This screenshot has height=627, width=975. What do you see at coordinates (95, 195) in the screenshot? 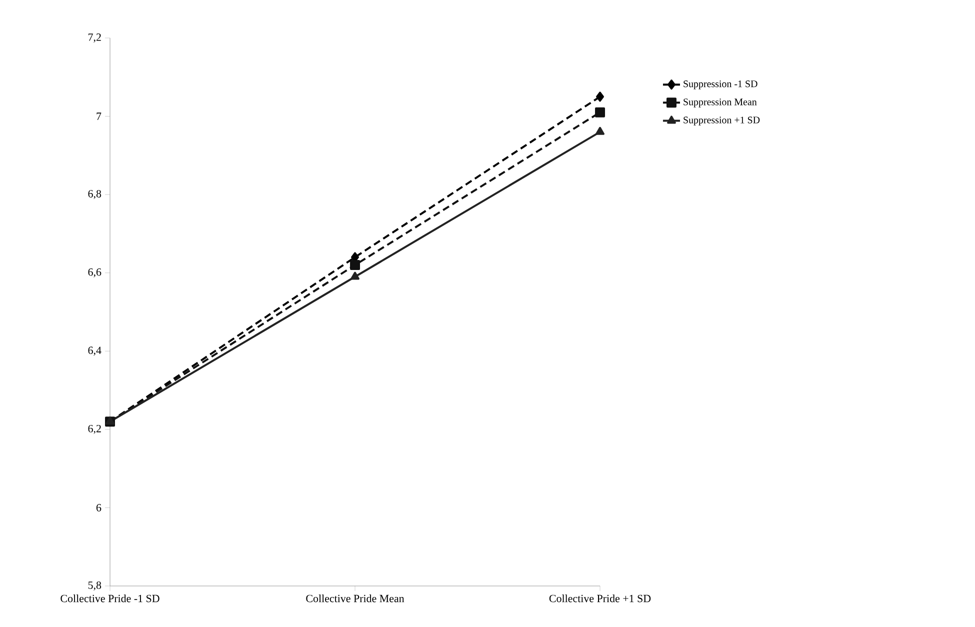
I see `y-tick-label: 6,8` at bounding box center [95, 195].